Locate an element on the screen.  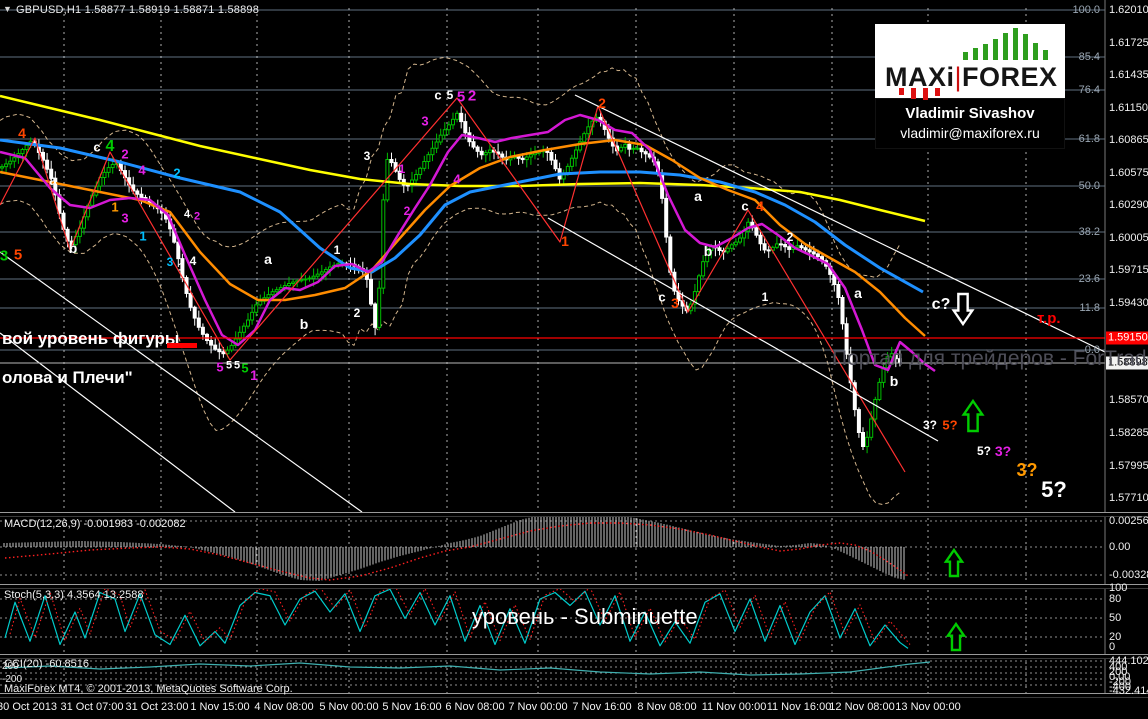
macd-signal is located at coordinates (456, 551).